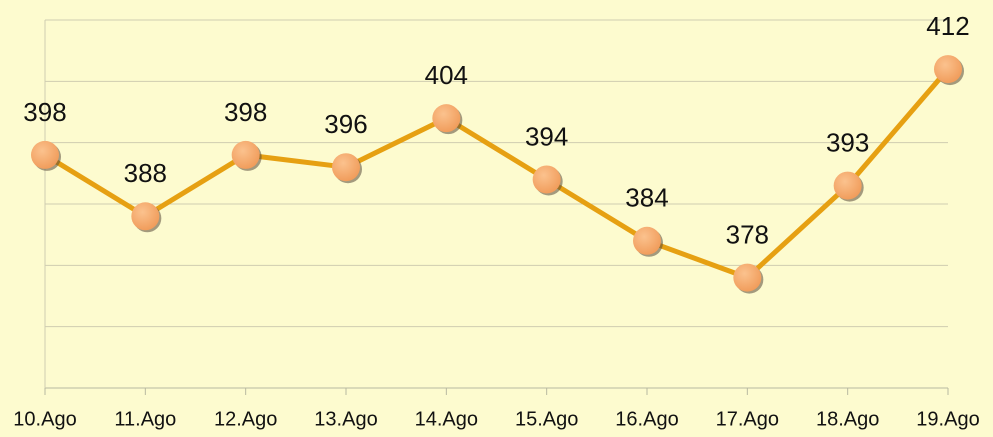  Describe the element at coordinates (145, 173) in the screenshot. I see `data-label: 388` at that location.